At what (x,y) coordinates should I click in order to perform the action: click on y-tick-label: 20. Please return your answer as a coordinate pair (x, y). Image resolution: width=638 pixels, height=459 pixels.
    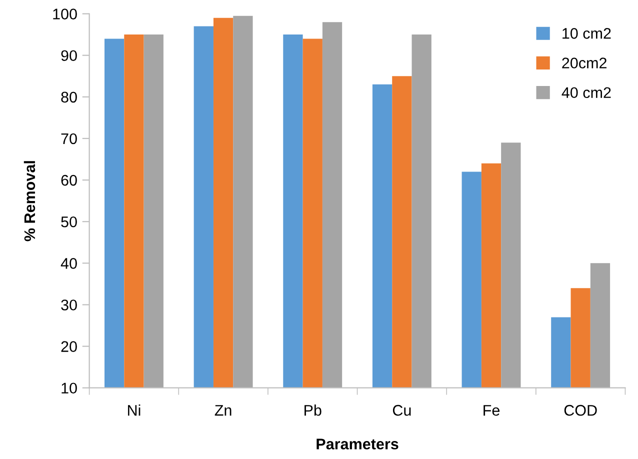
    Looking at the image, I should click on (69, 346).